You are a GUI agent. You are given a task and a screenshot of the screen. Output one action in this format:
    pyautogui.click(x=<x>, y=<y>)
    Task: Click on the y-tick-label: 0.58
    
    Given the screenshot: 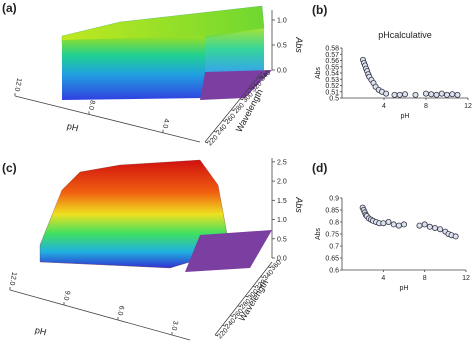 What is the action you would take?
    pyautogui.click(x=332, y=49)
    